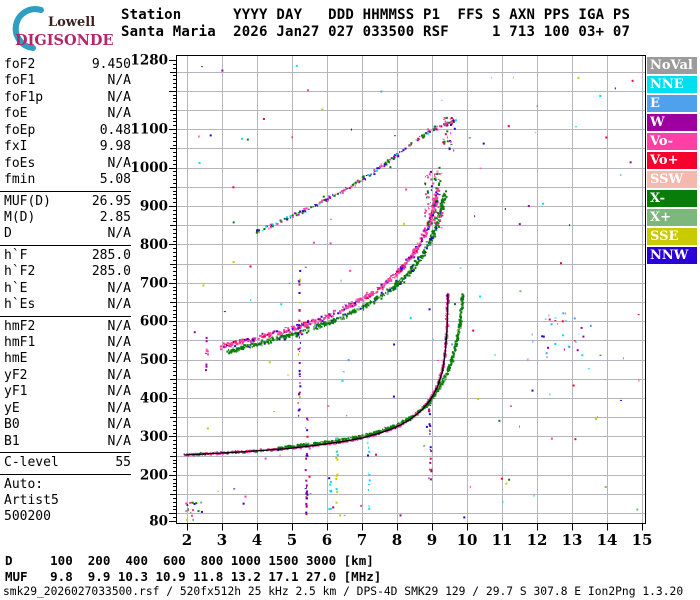  What do you see at coordinates (537, 540) in the screenshot?
I see `svg-text: 12` at bounding box center [537, 540].